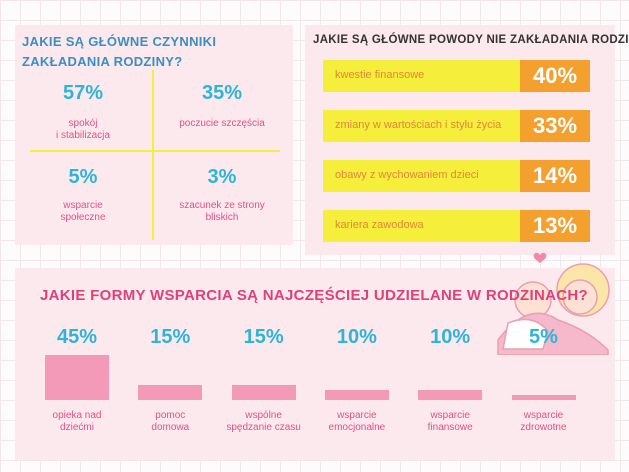  What do you see at coordinates (170, 421) in the screenshot?
I see `x-tick-label: pomoc domowa` at bounding box center [170, 421].